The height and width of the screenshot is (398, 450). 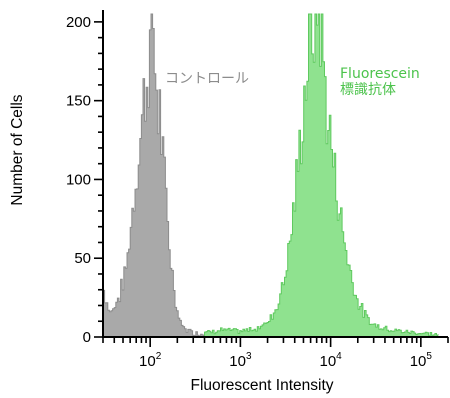 I want to click on x-tick-label: 10⁴, so click(x=330, y=360).